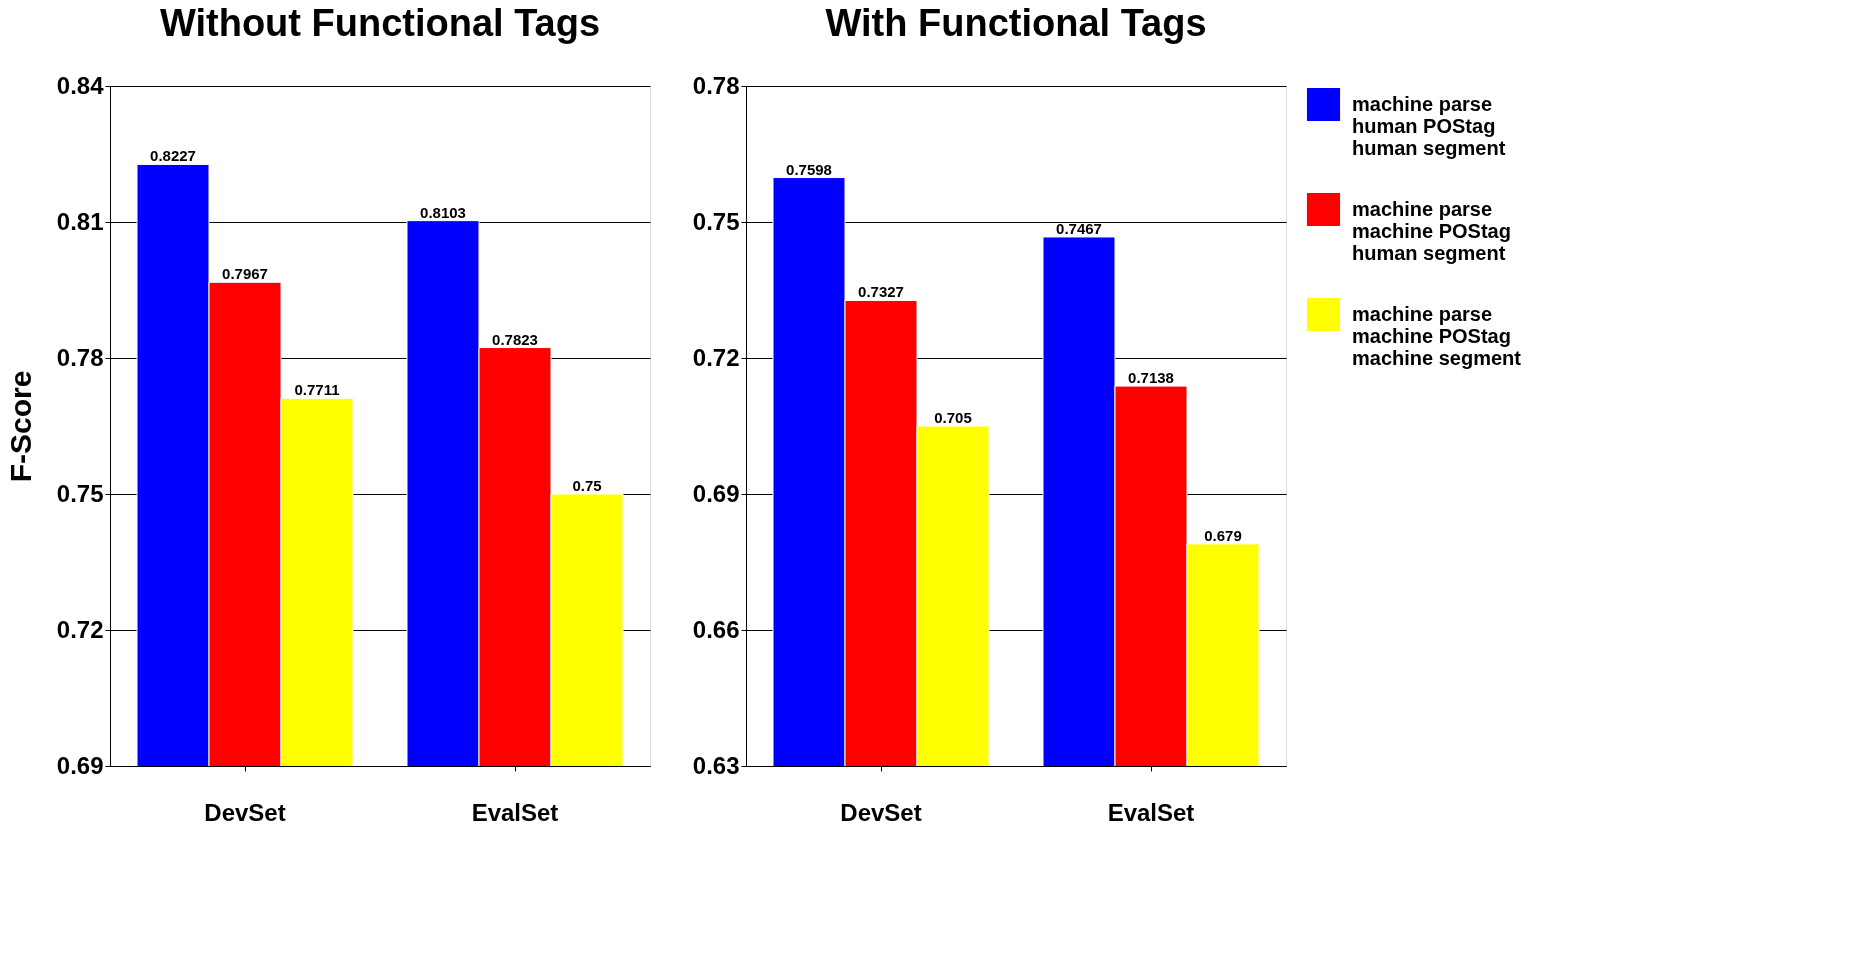  Describe the element at coordinates (380, 23) in the screenshot. I see `chart-title: Without Functional Tags` at that location.